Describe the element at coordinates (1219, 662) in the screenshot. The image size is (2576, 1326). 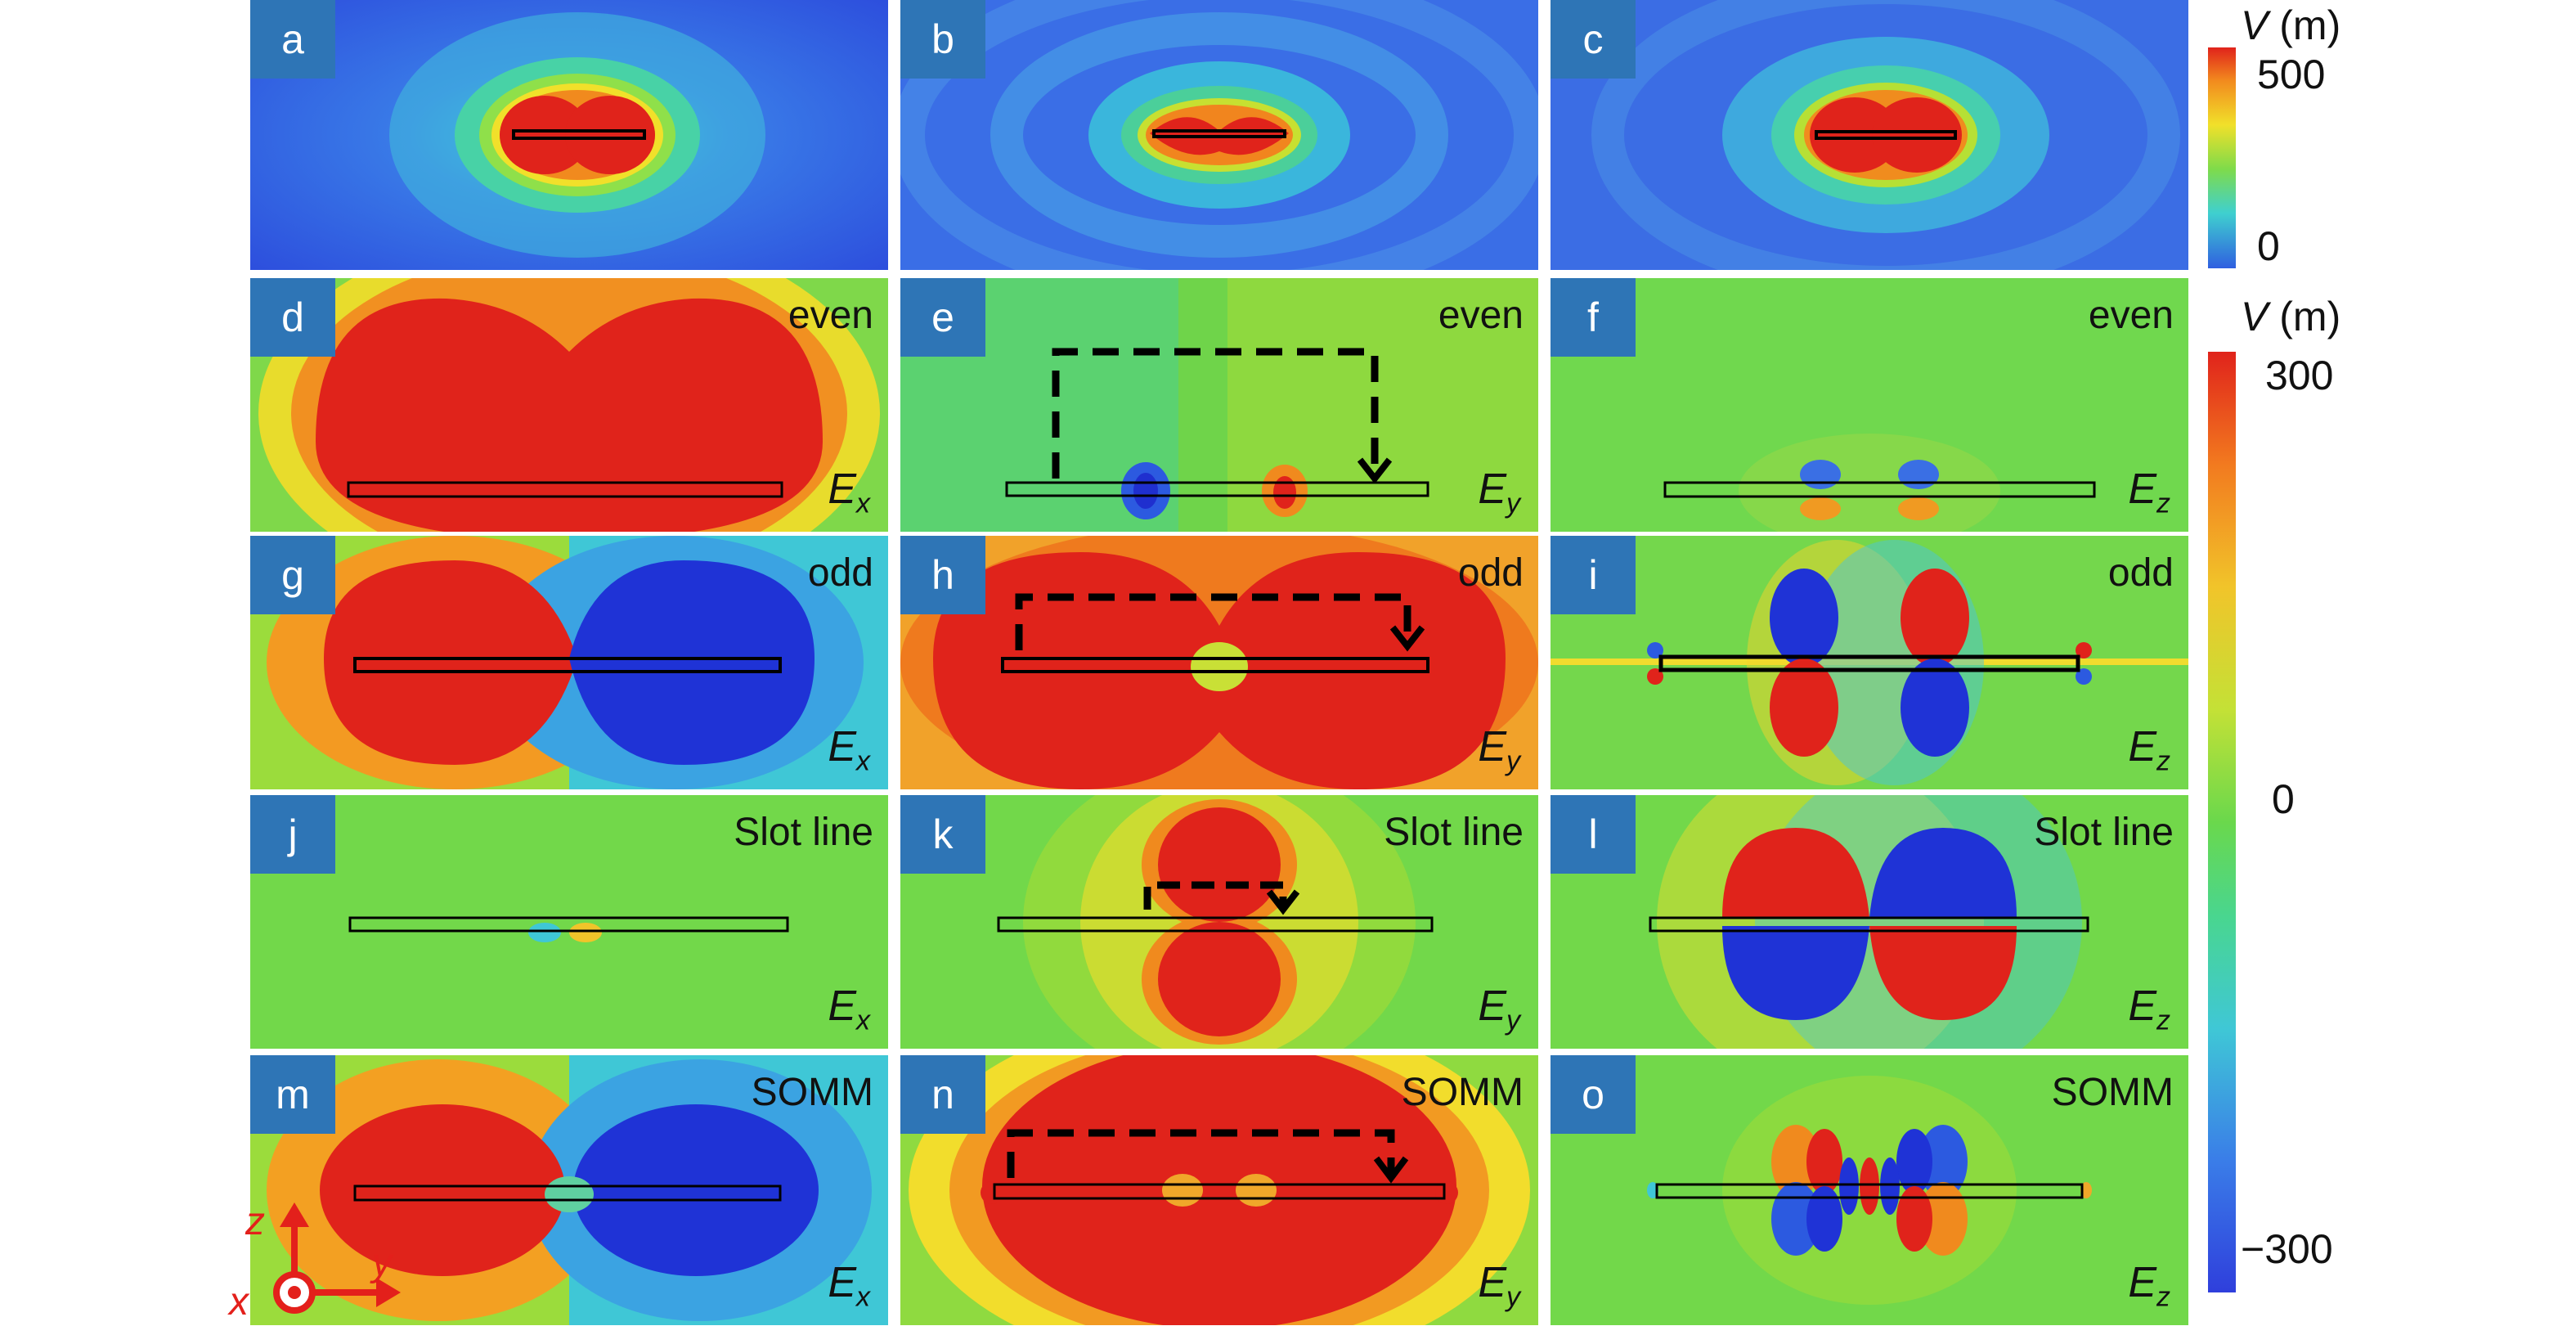
I see `panel-h: h odd Ey` at that location.